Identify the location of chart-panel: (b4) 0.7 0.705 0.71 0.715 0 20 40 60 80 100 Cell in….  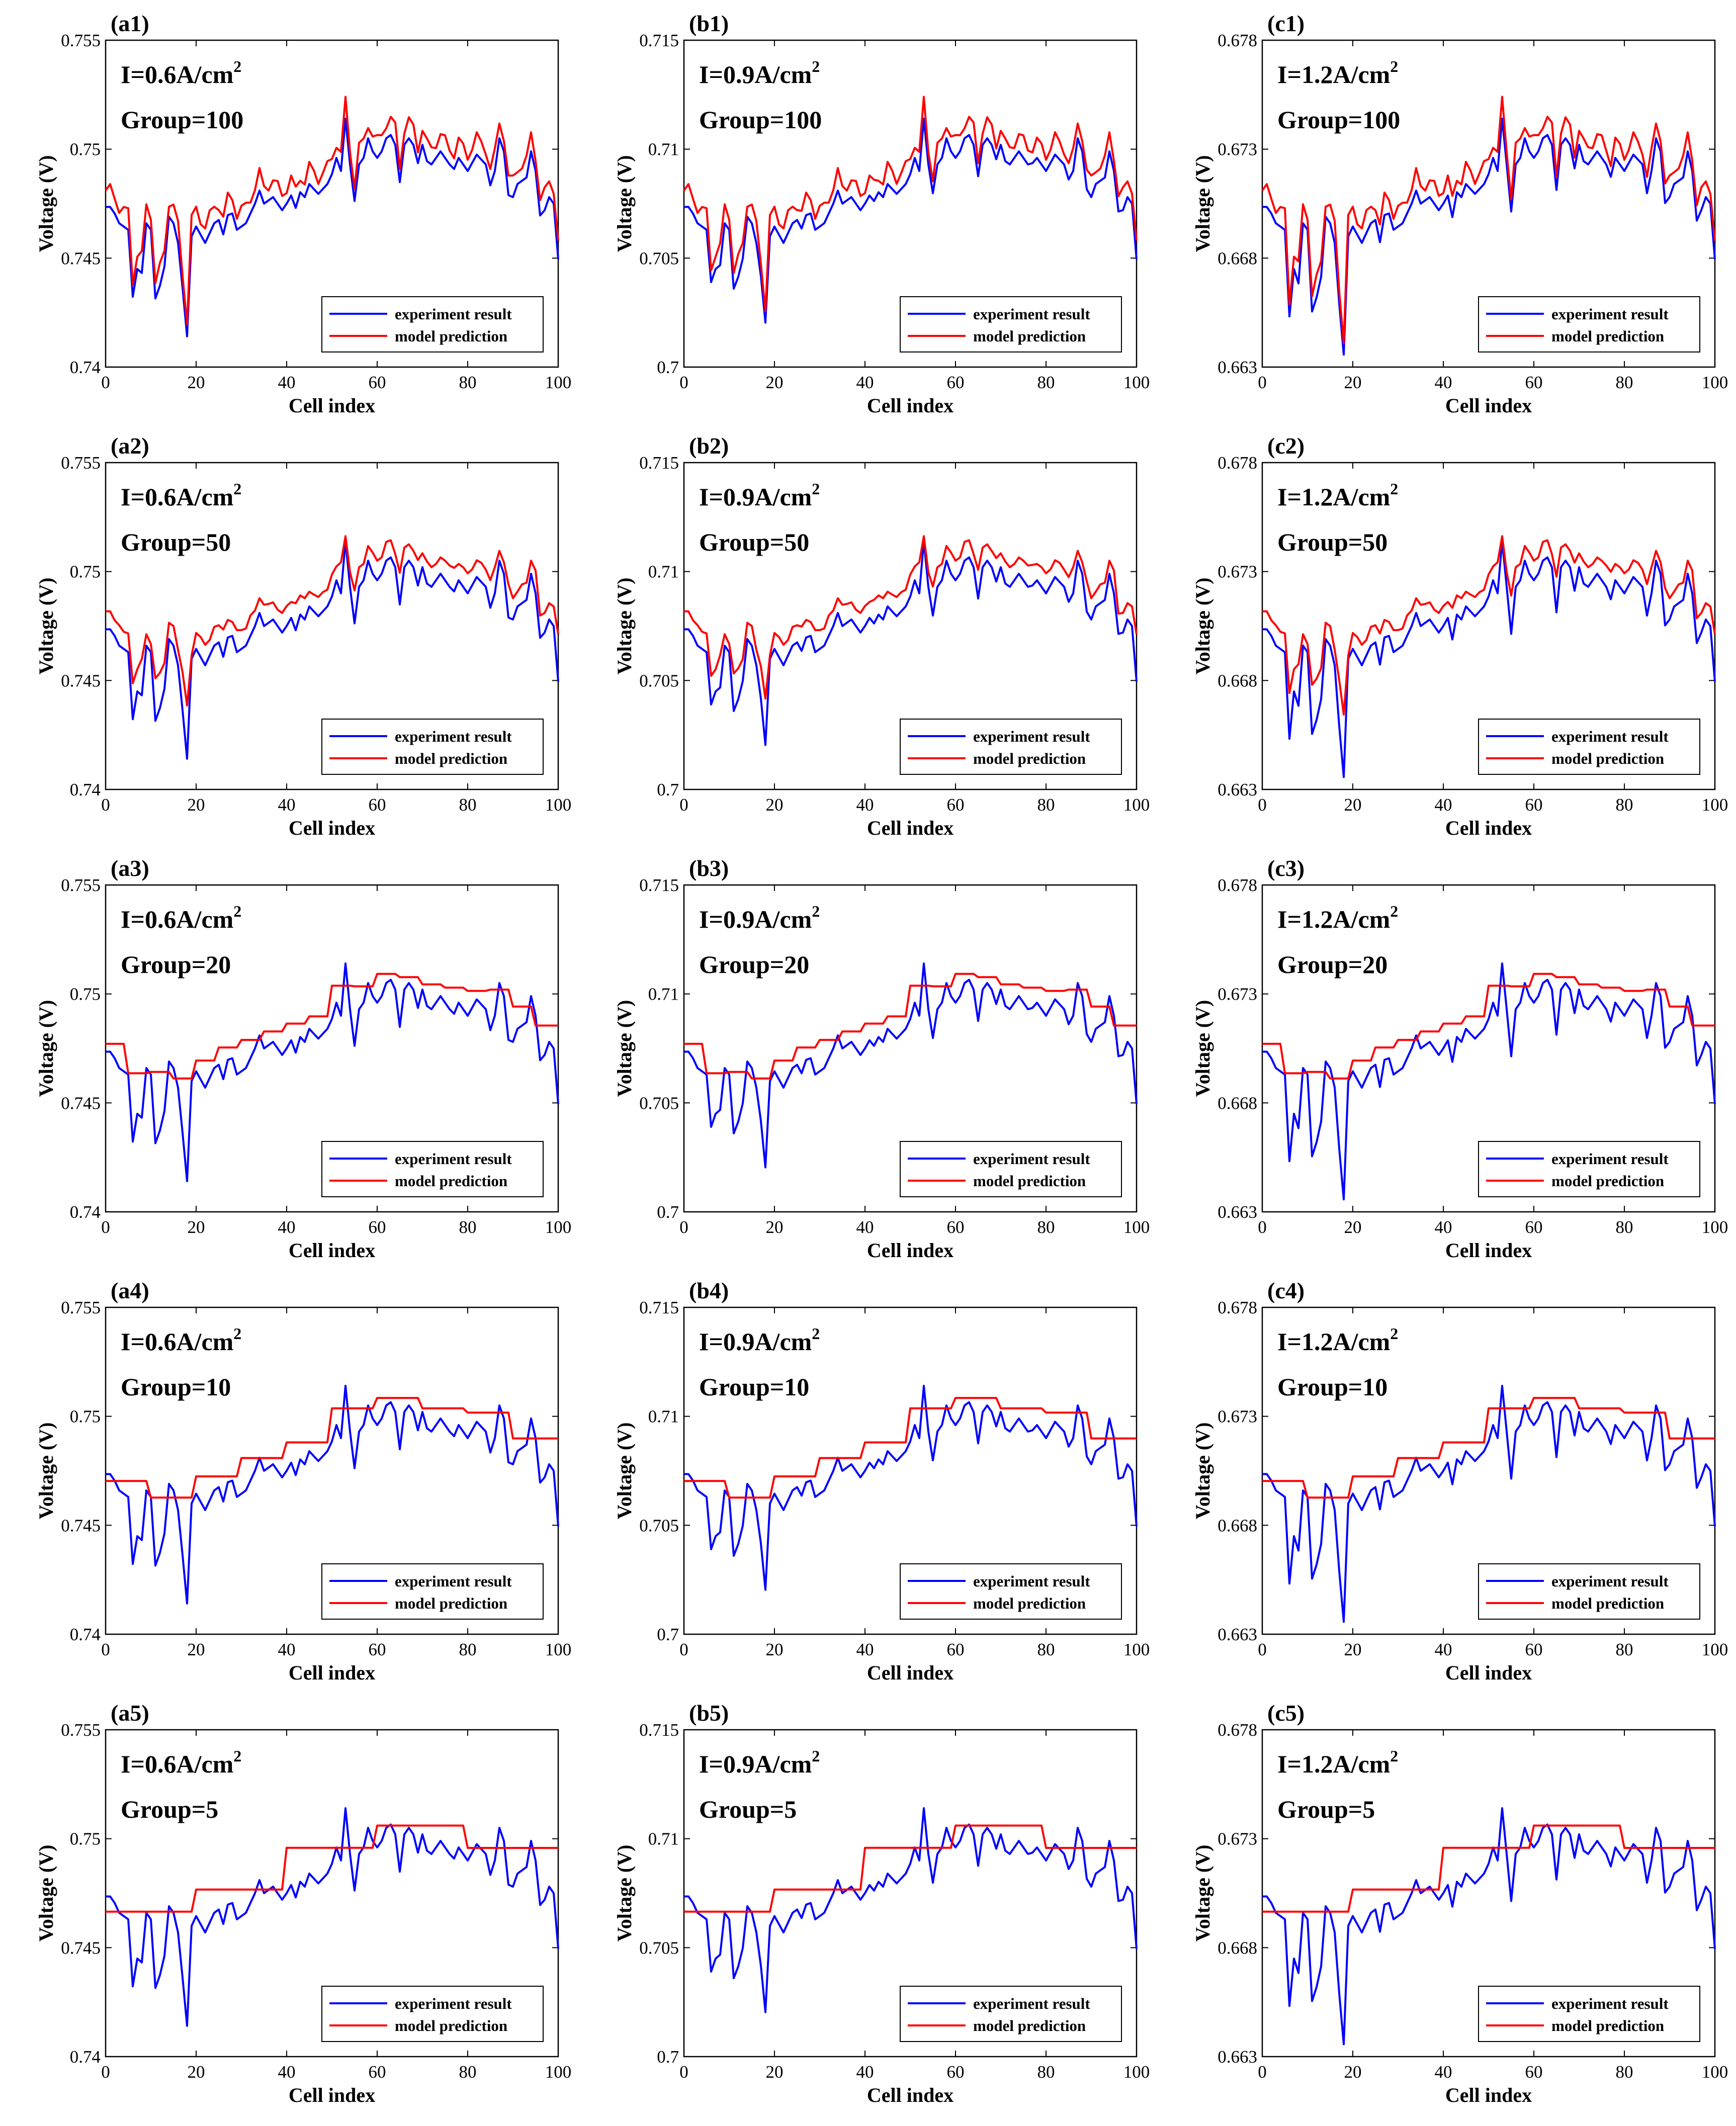
(878, 1479).